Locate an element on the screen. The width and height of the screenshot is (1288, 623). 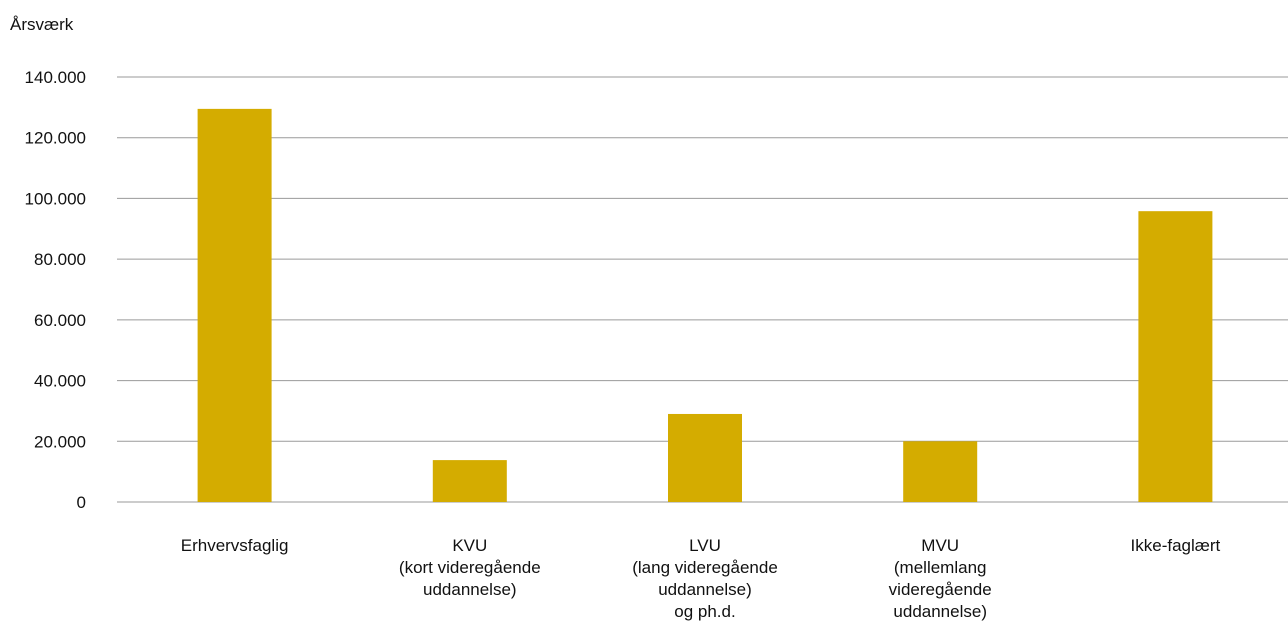
category-label: KVU (kort videregående uddannelse) is located at coordinates (470, 567).